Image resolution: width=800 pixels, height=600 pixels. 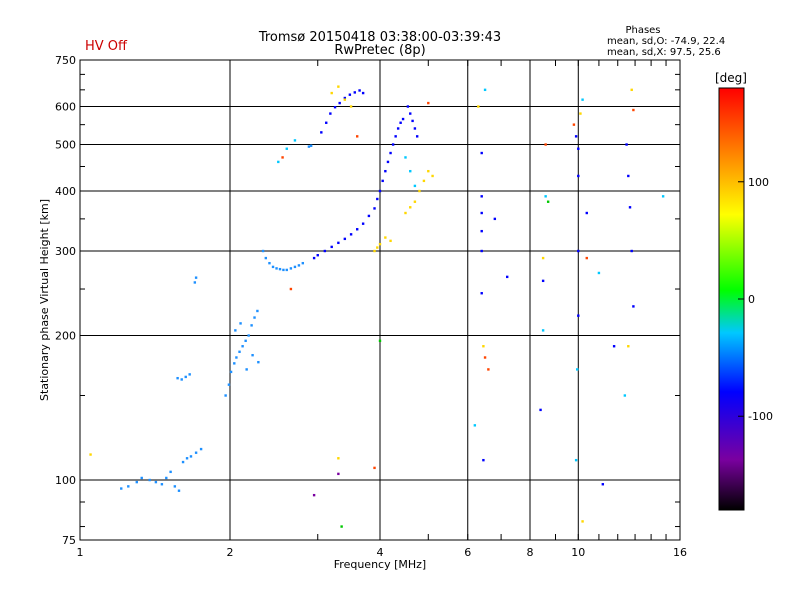 I want to click on colorbar-tick-label: -100, so click(x=760, y=416).